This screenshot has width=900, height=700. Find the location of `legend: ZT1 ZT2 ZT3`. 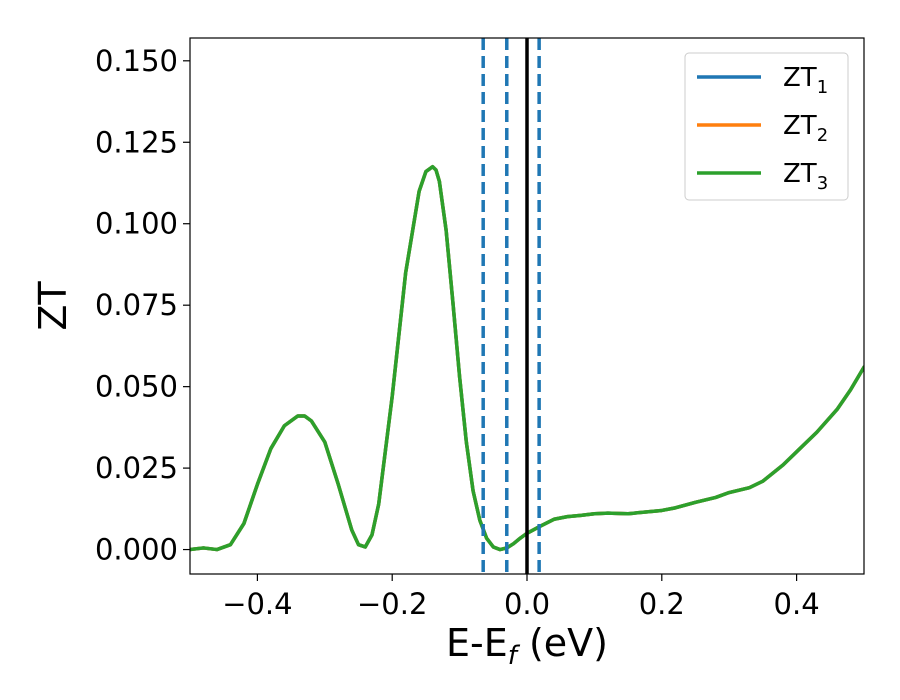

legend: ZT1 ZT2 ZT3 is located at coordinates (766, 126).